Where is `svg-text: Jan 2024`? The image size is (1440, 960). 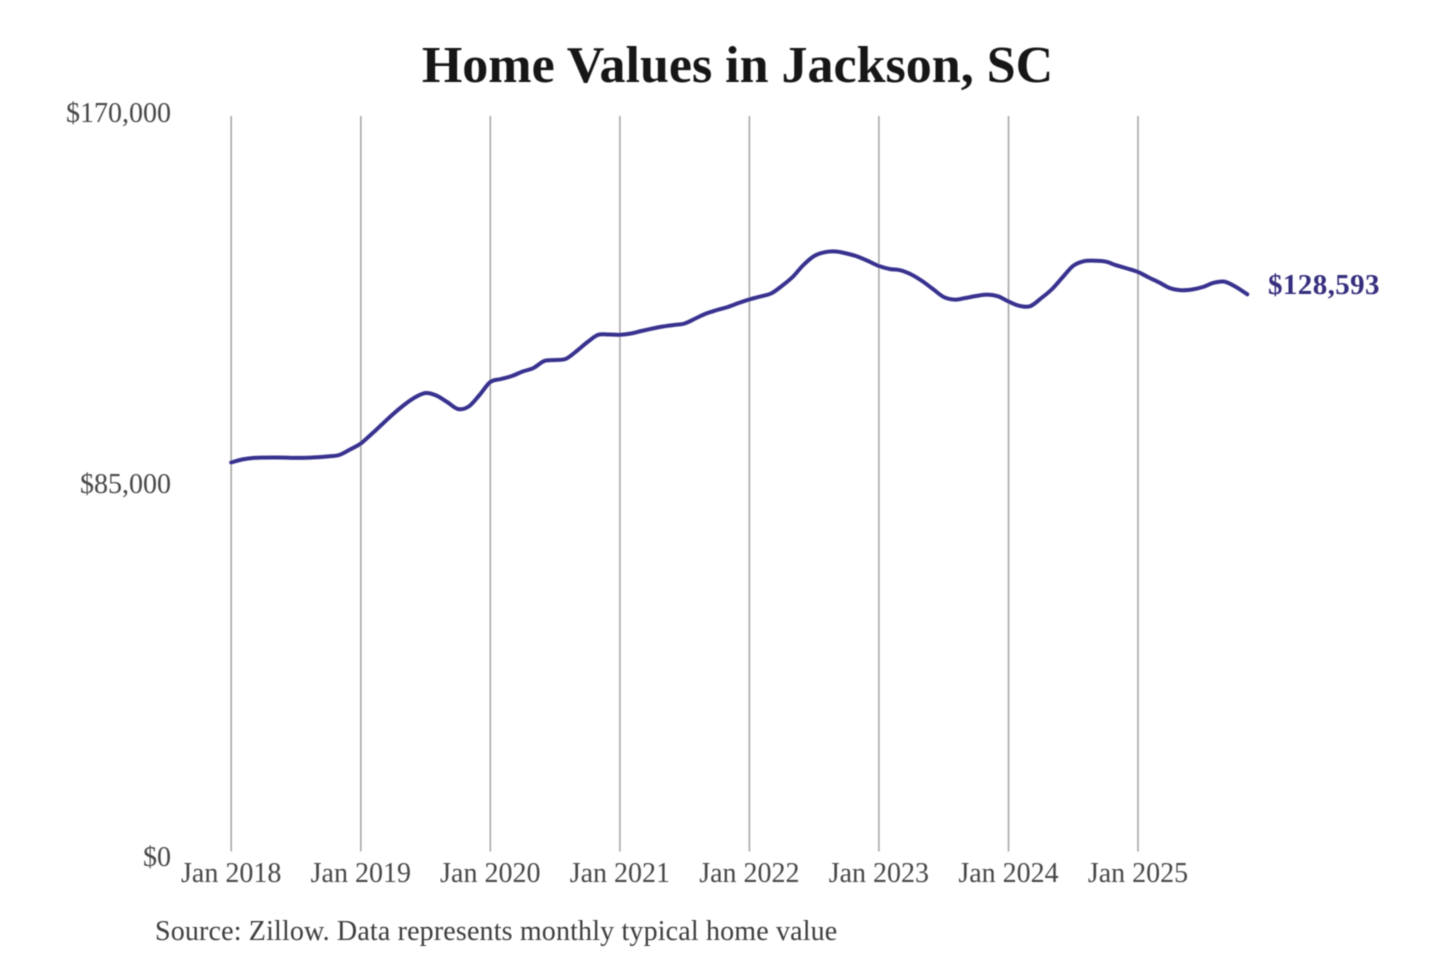 svg-text: Jan 2024 is located at coordinates (1008, 873).